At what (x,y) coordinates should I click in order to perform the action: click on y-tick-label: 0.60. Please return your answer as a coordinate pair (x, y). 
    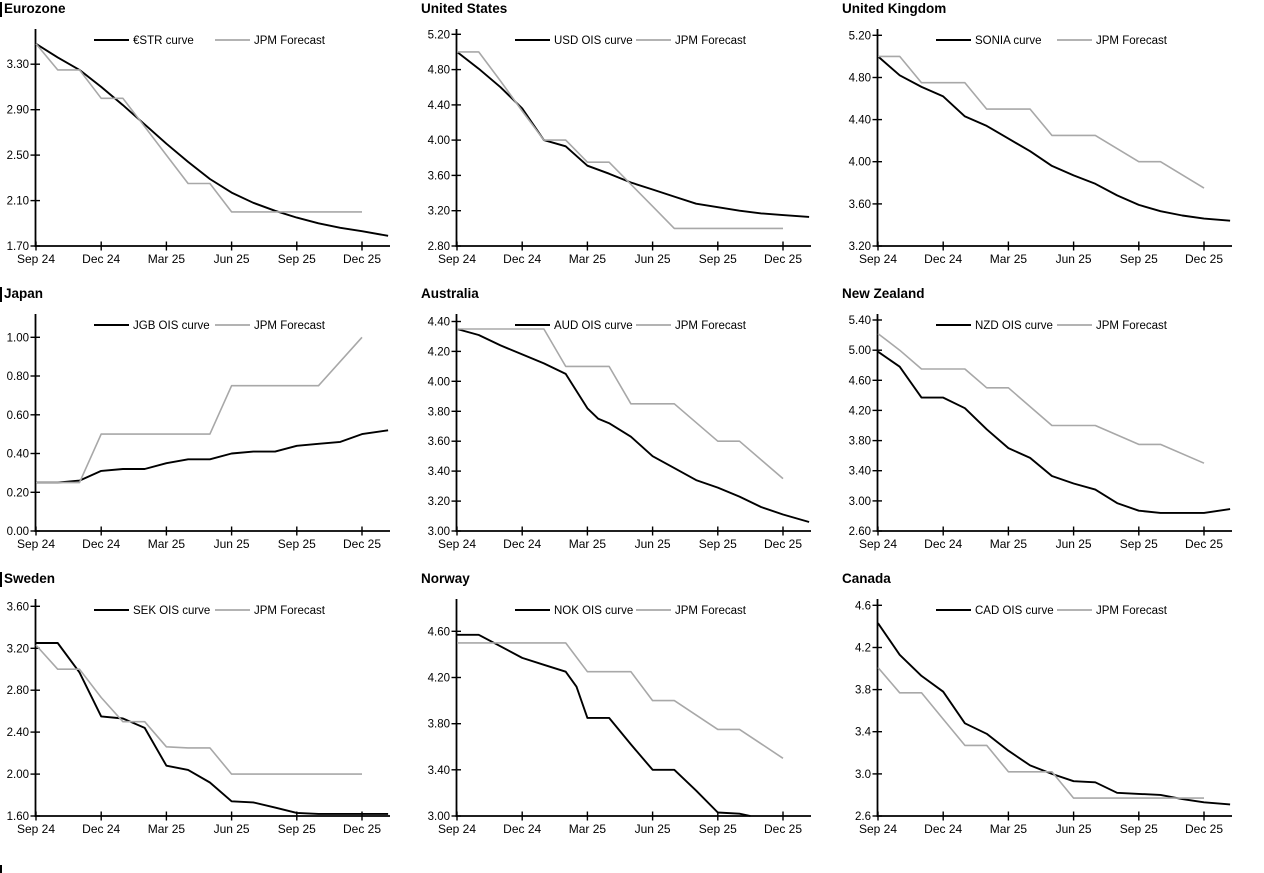
    Looking at the image, I should click on (18, 416).